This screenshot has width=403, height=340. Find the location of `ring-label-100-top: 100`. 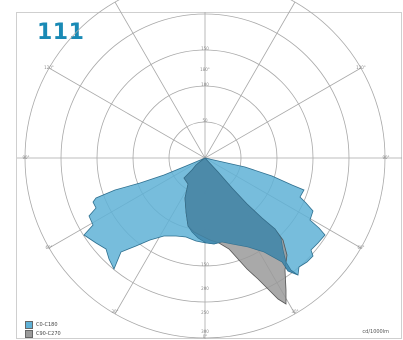

ring-label-100-top: 100 is located at coordinates (205, 84).